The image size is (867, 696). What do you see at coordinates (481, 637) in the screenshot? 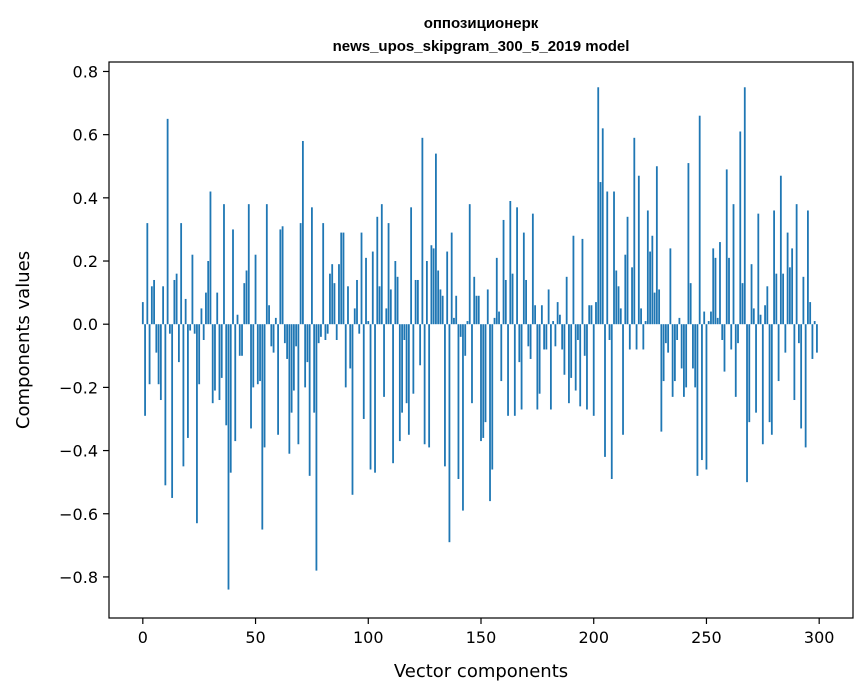
I see `x-tick-label: 150` at bounding box center [481, 637].